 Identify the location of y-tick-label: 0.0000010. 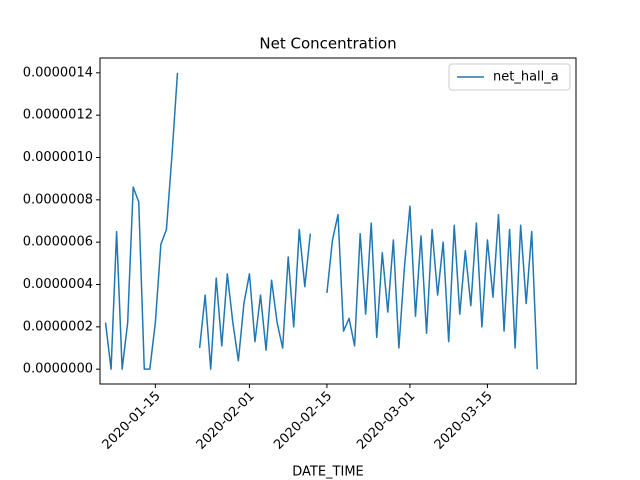
(58, 157).